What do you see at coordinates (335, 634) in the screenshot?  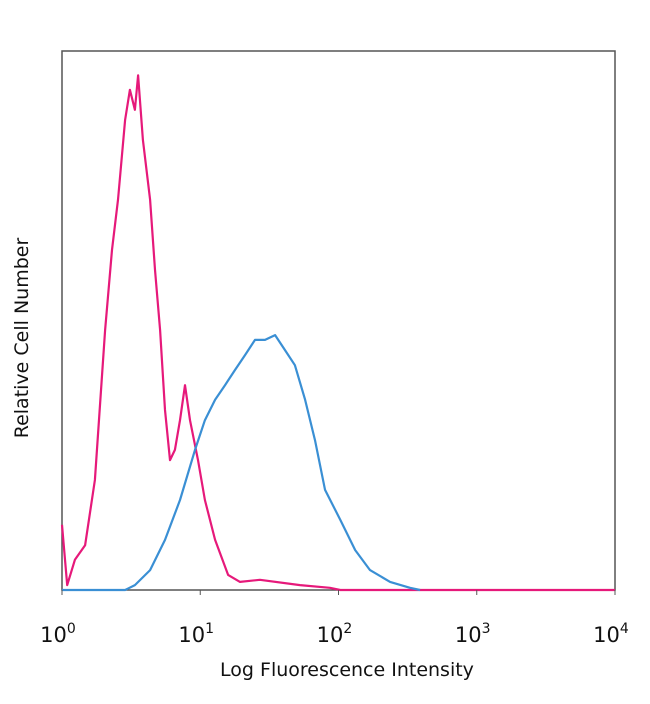 I see `x-tick-label: 102` at bounding box center [335, 634].